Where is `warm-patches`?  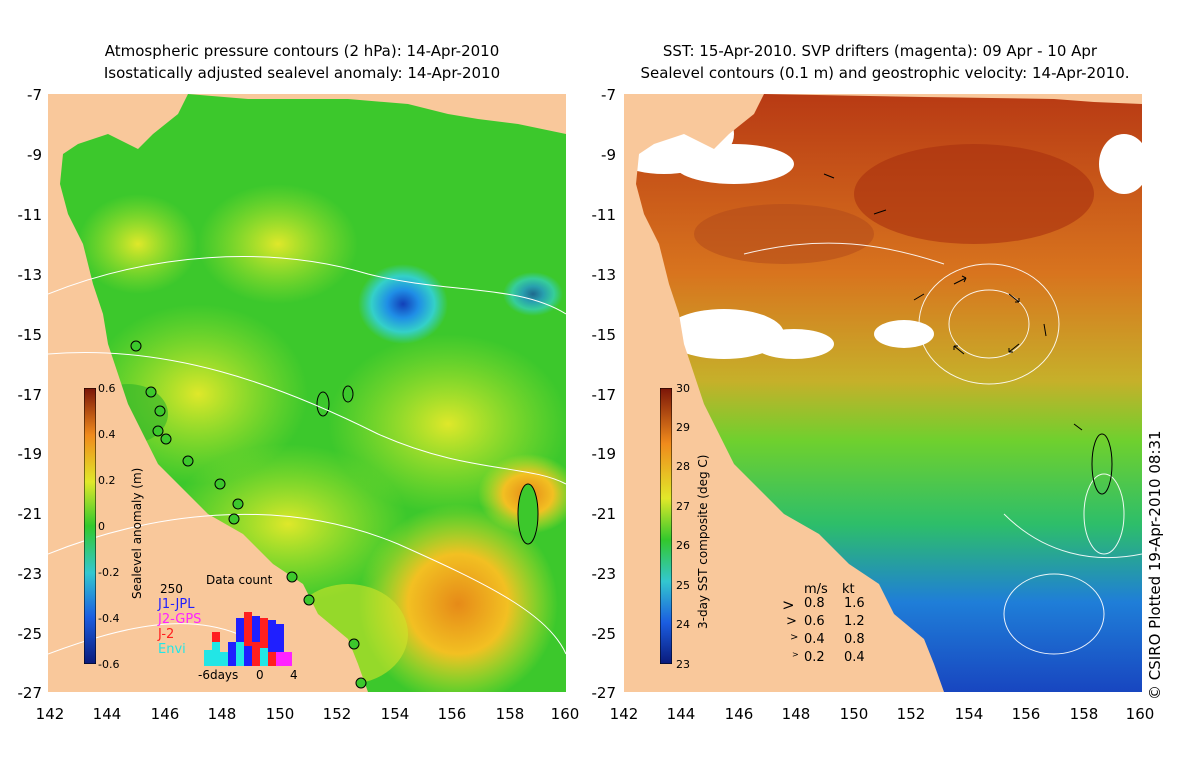 warm-patches is located at coordinates (894, 204).